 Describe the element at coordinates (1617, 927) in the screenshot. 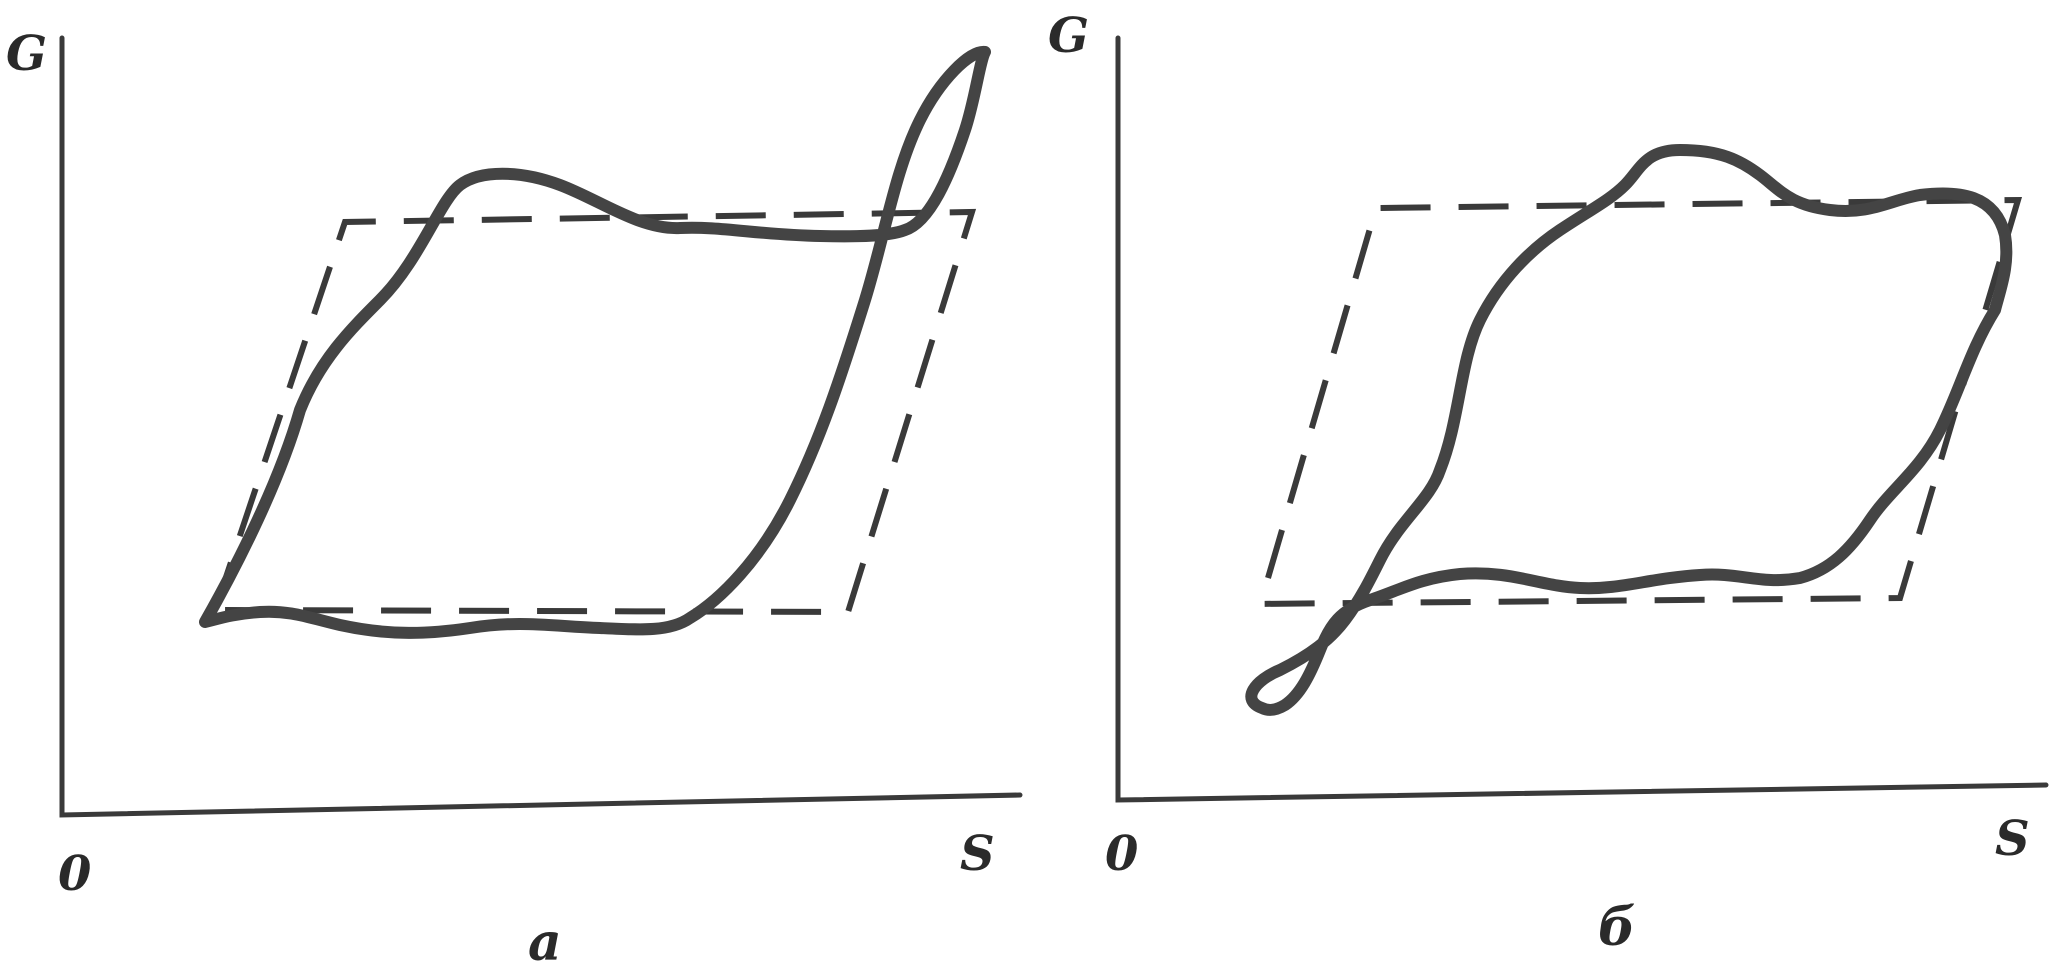

I see `diagram-caption: б` at that location.